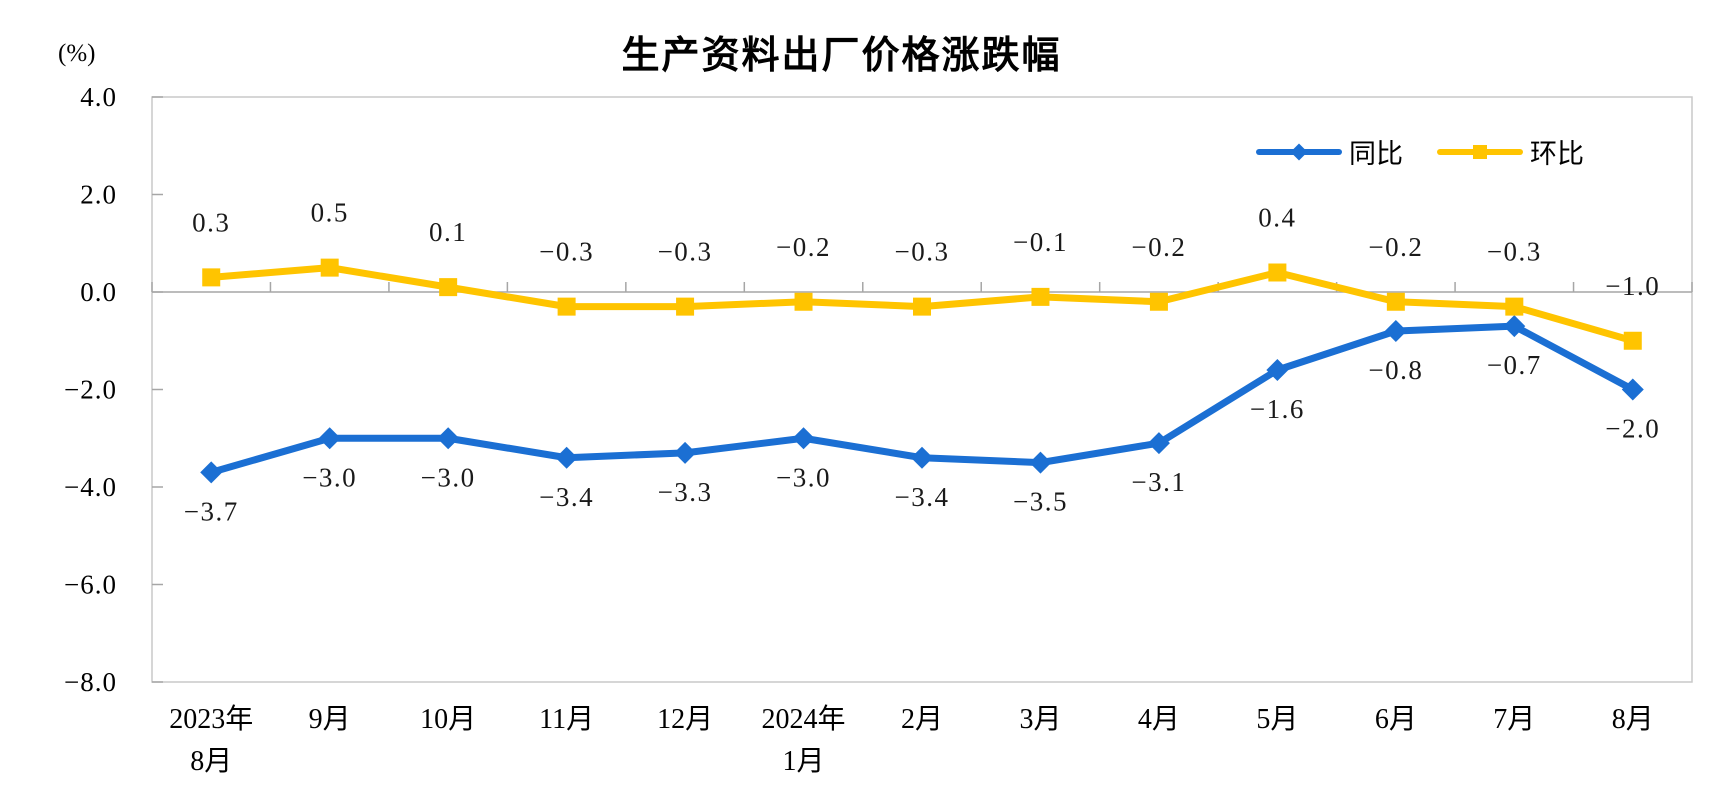 The height and width of the screenshot is (803, 1723). I want to click on x-axis-category-label: 10月, so click(448, 719).